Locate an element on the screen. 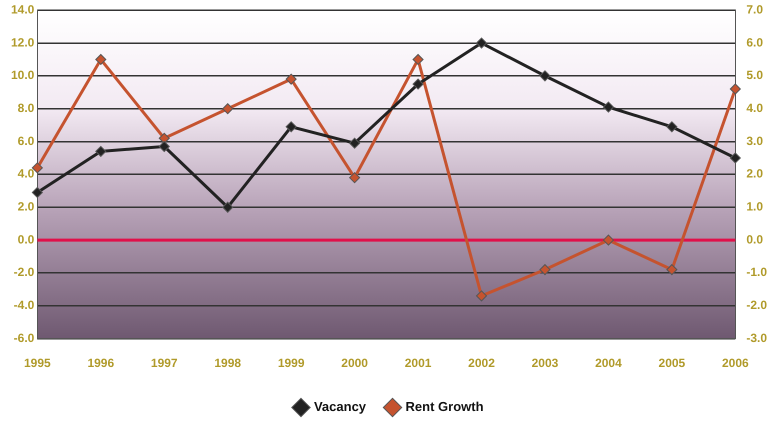  y-tick-label: 4.0 is located at coordinates (26, 173).